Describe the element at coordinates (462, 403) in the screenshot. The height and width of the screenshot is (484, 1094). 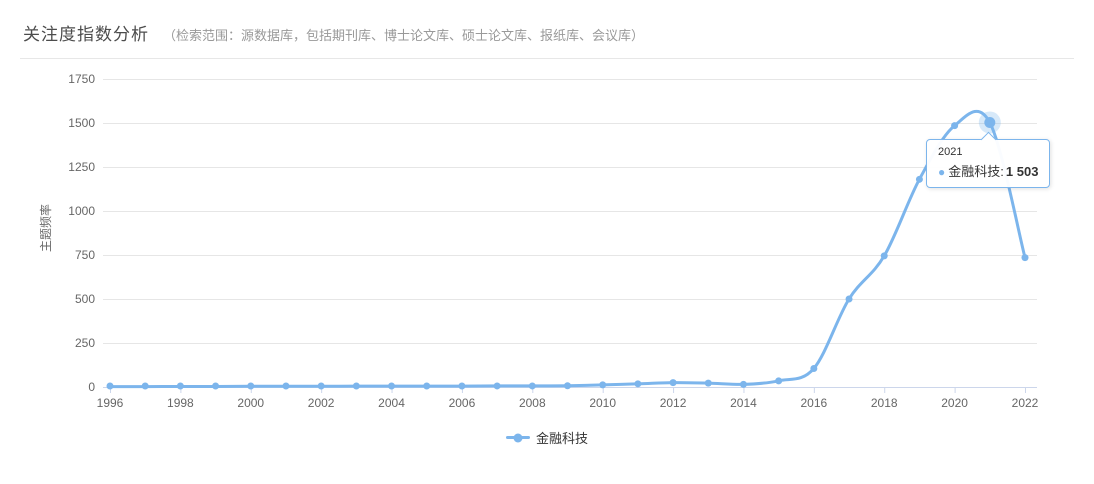
I see `x-axis-tick-label: 2006` at that location.